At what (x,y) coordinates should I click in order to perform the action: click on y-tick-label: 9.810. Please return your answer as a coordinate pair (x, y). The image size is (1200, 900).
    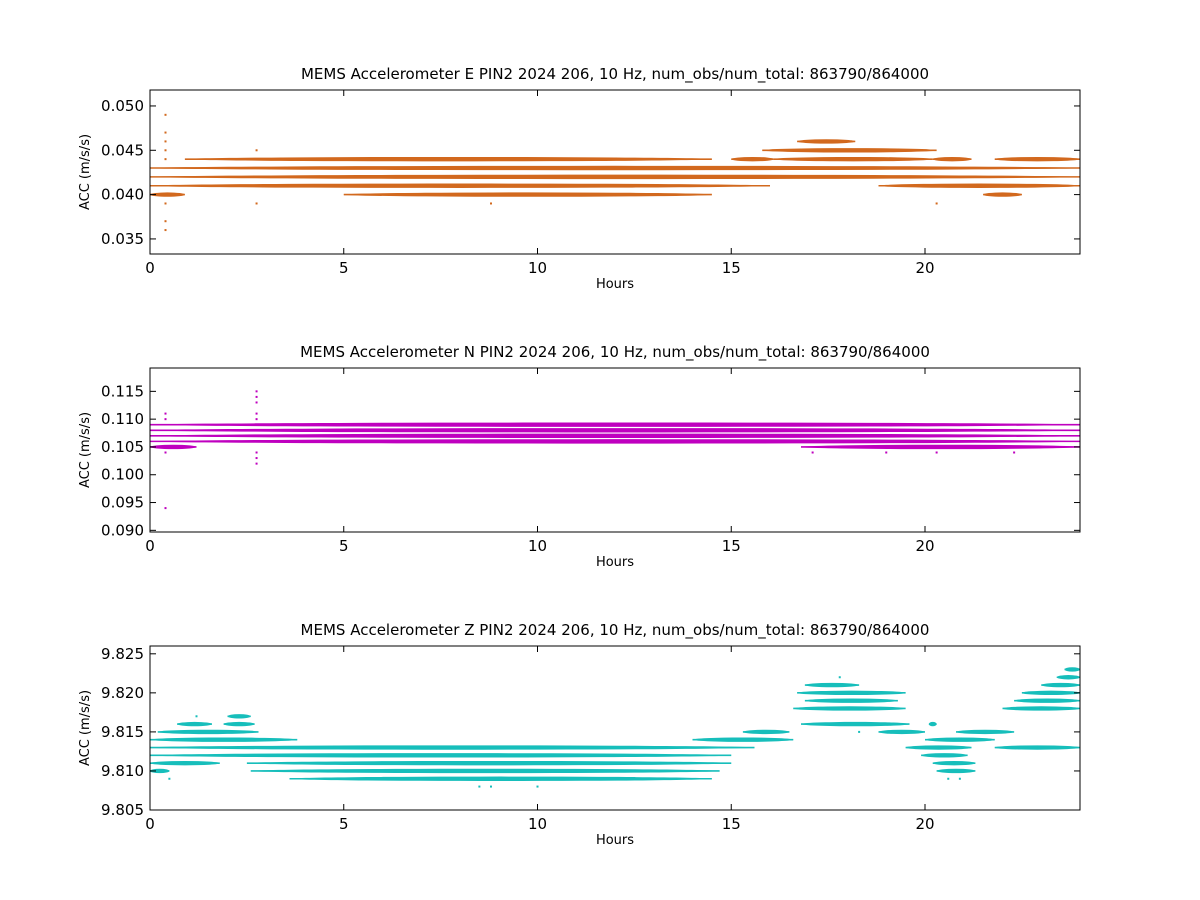
    Looking at the image, I should click on (122, 771).